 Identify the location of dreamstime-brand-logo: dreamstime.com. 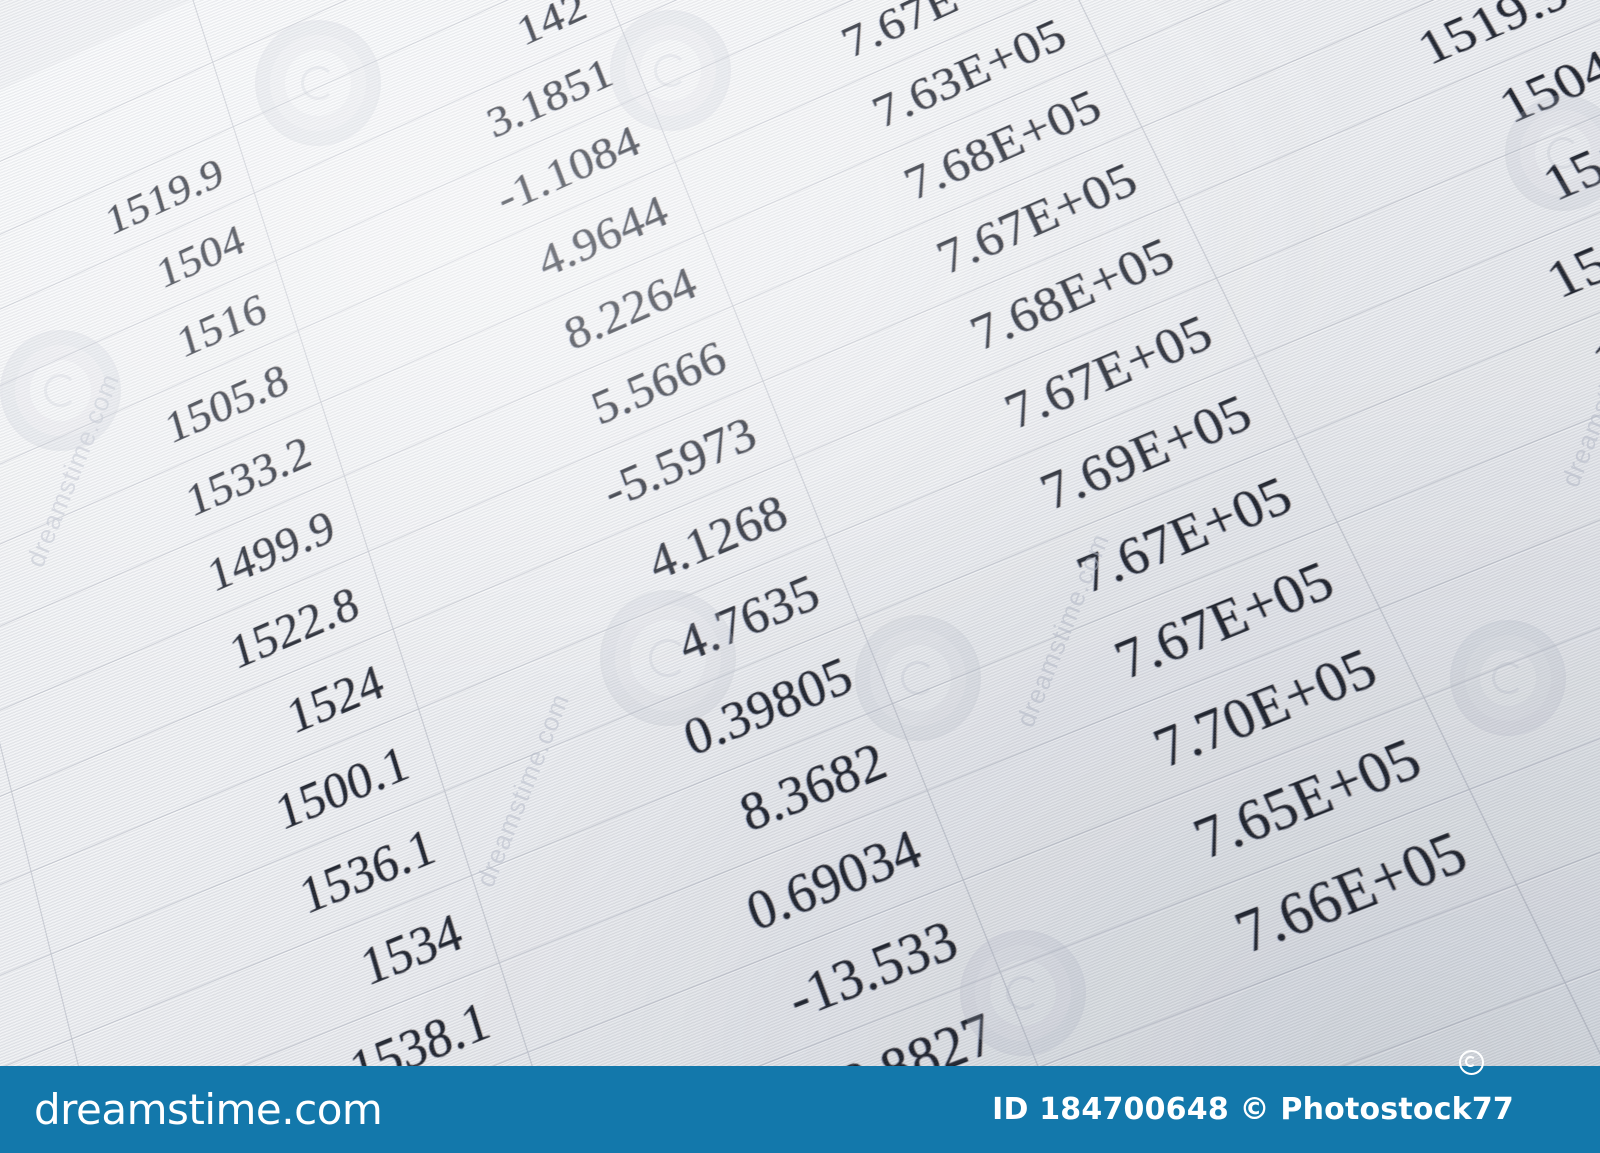
(208, 1109).